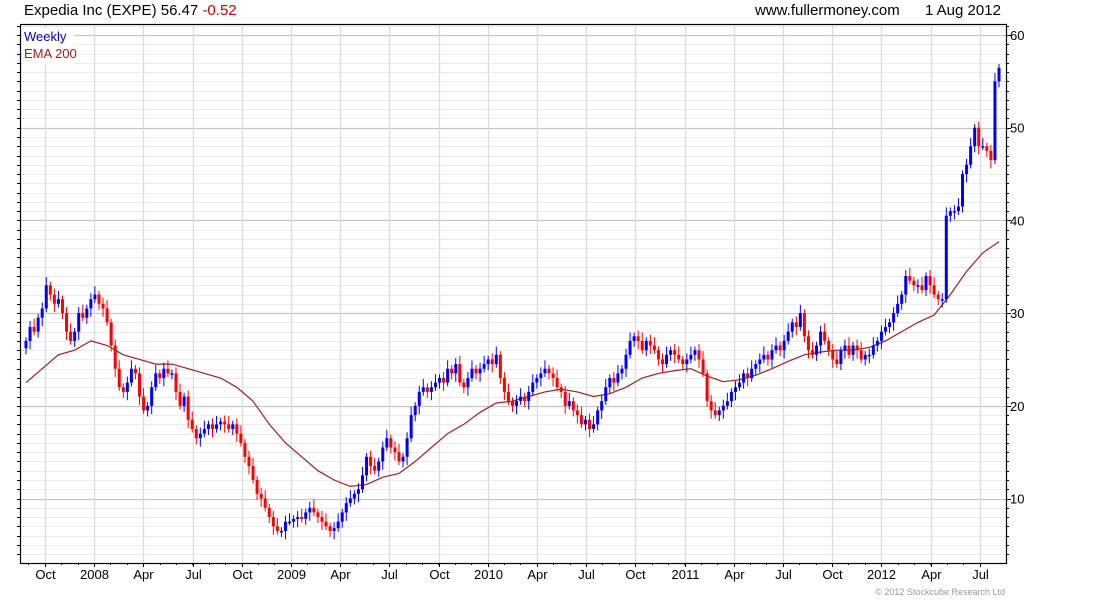 The height and width of the screenshot is (600, 1100). What do you see at coordinates (48, 46) in the screenshot?
I see `legend-background` at bounding box center [48, 46].